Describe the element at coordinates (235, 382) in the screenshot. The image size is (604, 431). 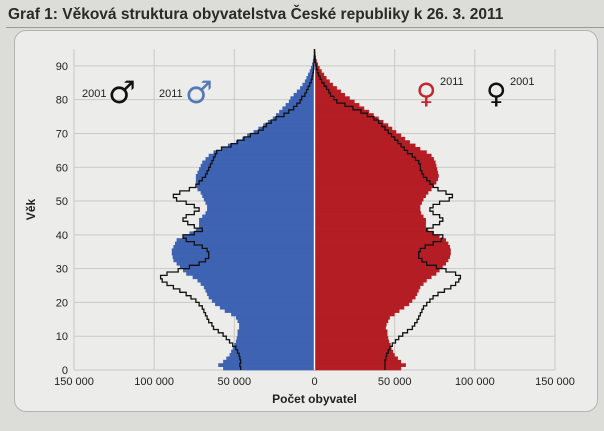
I see `x-tick-label: 50 000` at that location.